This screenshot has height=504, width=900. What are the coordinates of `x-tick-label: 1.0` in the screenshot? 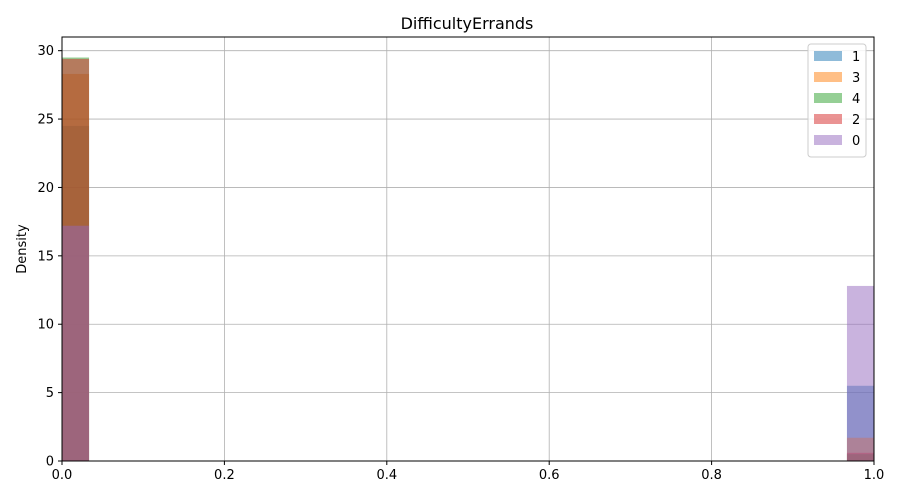 It's located at (874, 475).